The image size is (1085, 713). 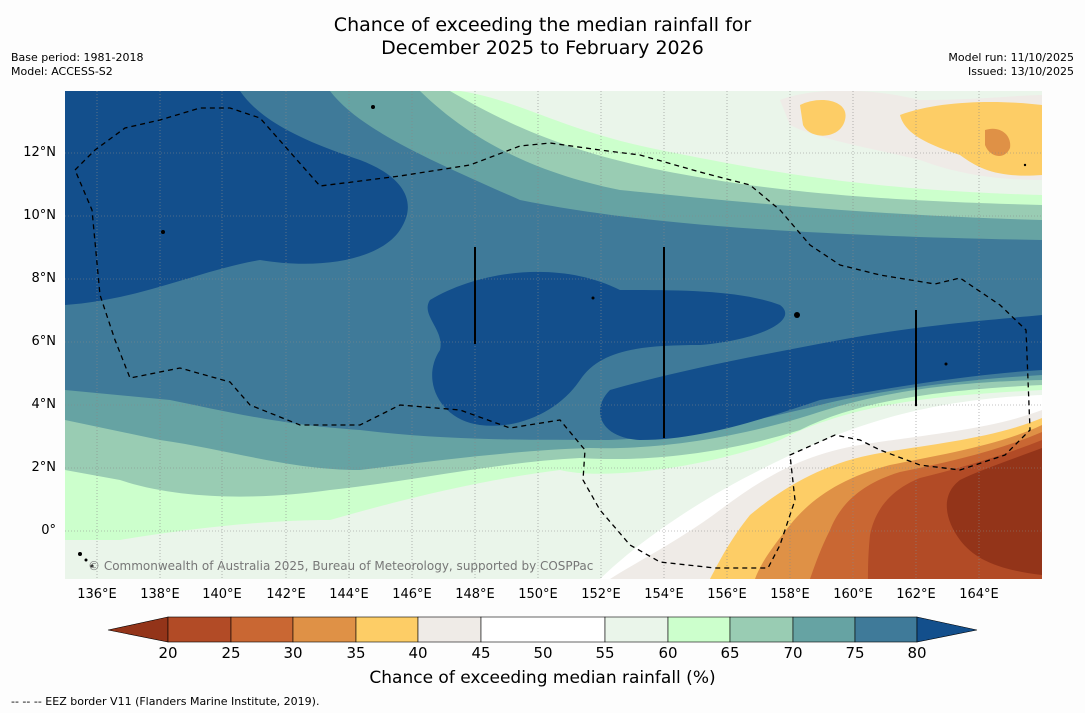 What do you see at coordinates (39, 215) in the screenshot?
I see `lat-label: 10°N` at bounding box center [39, 215].